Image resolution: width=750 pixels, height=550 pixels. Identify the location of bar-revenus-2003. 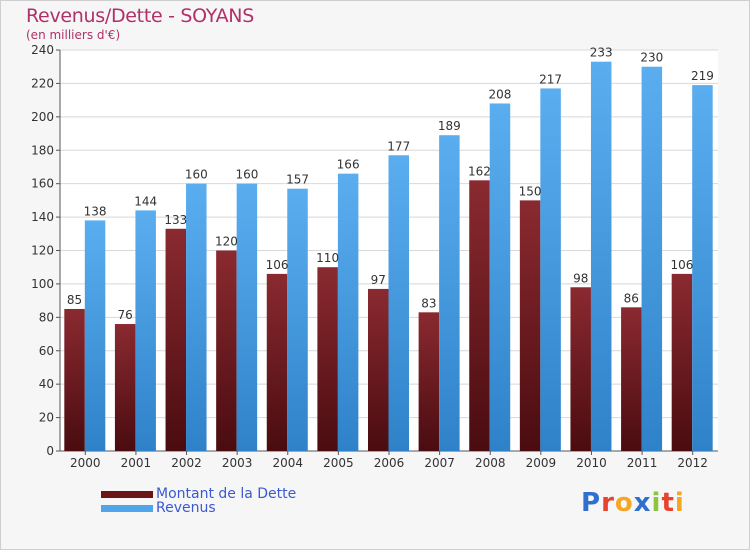
(247, 317).